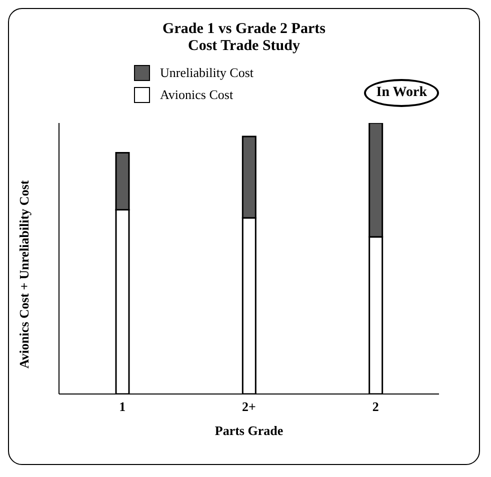 This screenshot has width=491, height=477. I want to click on x-tick-label: 1, so click(122, 406).